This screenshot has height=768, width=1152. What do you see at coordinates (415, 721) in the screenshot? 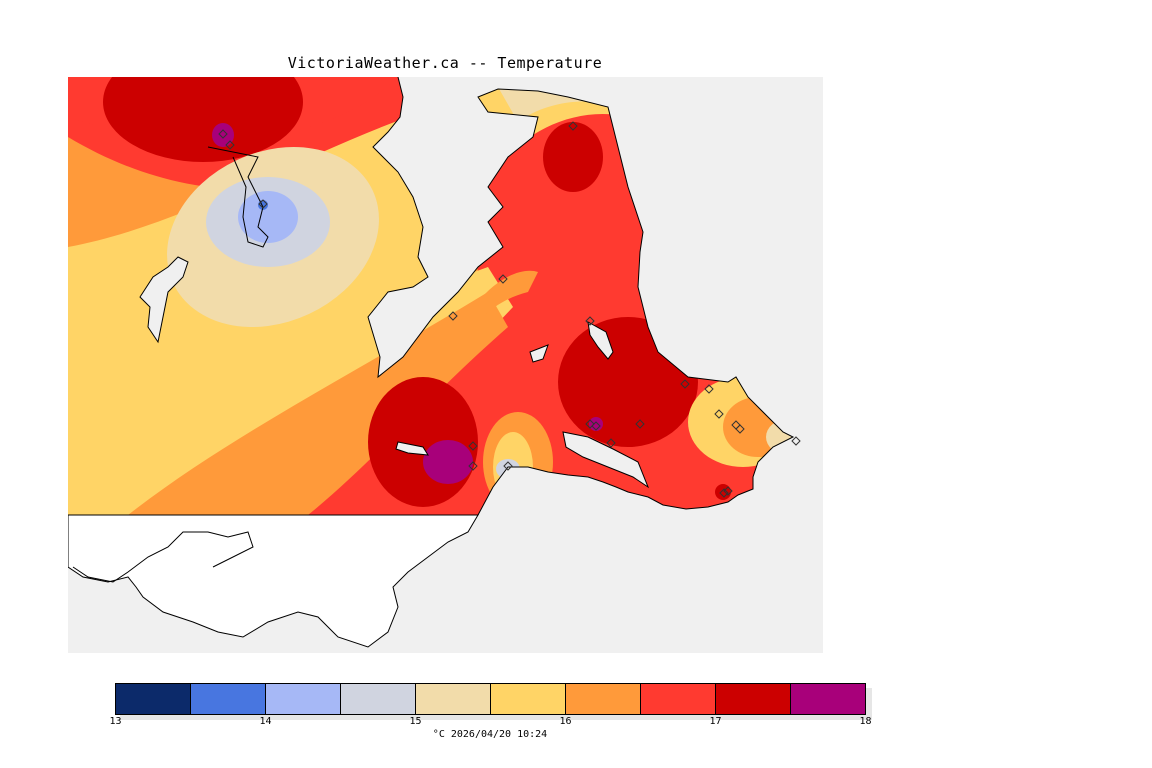
I see `legend-tick-label: 15` at bounding box center [415, 721].